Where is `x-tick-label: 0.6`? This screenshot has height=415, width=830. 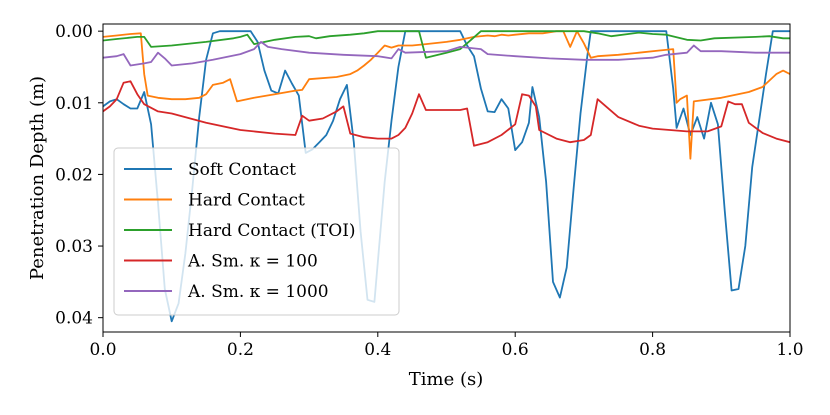 x-tick-label: 0.6 is located at coordinates (515, 350).